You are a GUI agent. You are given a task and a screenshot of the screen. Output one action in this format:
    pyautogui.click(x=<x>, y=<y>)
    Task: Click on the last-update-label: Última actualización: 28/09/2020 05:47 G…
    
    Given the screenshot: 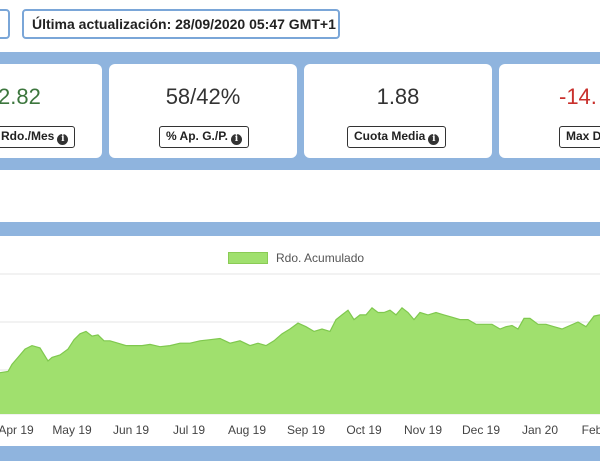 What is the action you would take?
    pyautogui.click(x=181, y=24)
    